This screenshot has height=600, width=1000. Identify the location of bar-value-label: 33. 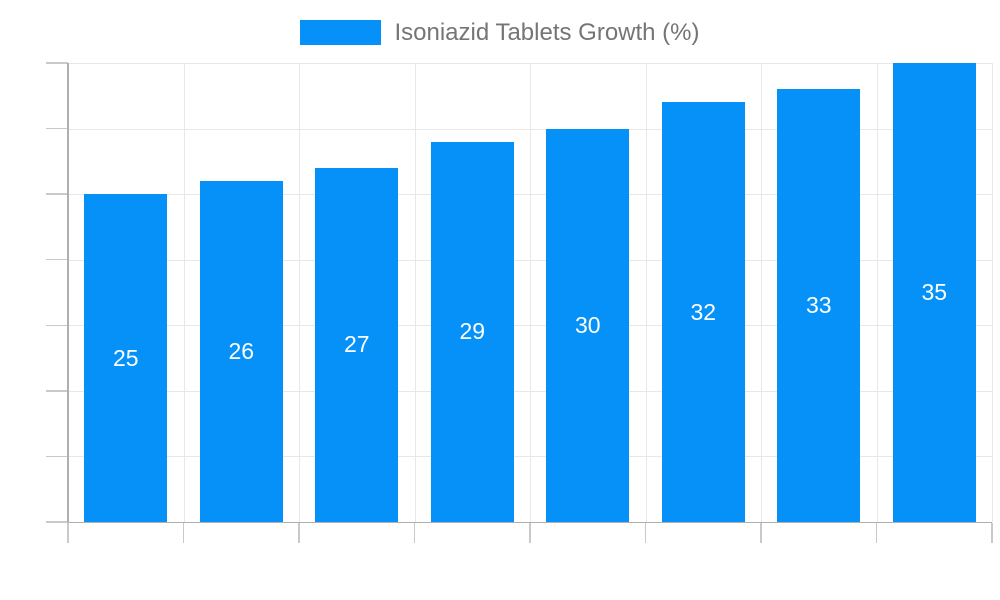
(818, 305).